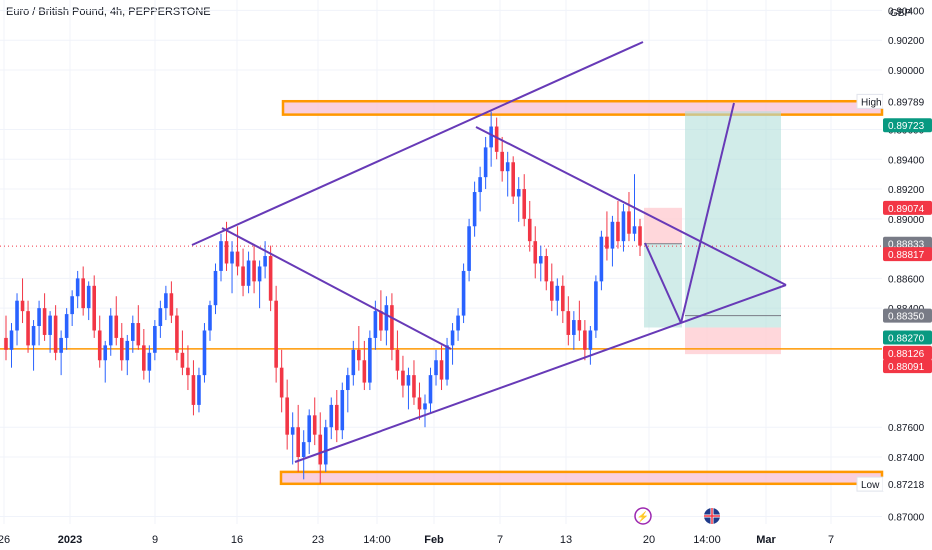 The image size is (932, 550). I want to click on price-label: 0.89074, so click(907, 207).